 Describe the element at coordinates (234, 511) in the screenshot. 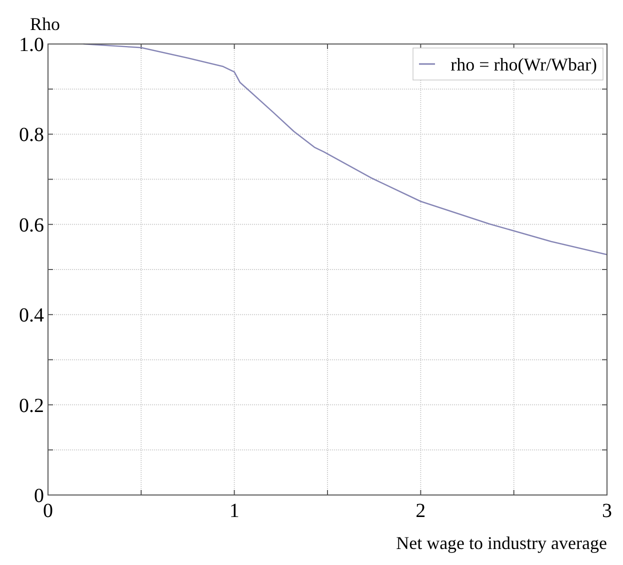

I see `x-tick-label: 1` at that location.